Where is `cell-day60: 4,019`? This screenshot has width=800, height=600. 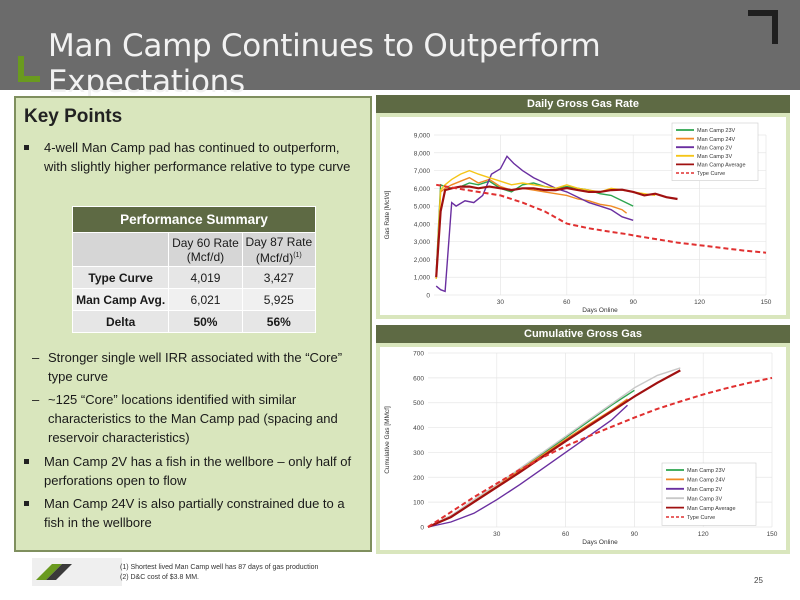 cell-day60: 4,019 is located at coordinates (205, 277).